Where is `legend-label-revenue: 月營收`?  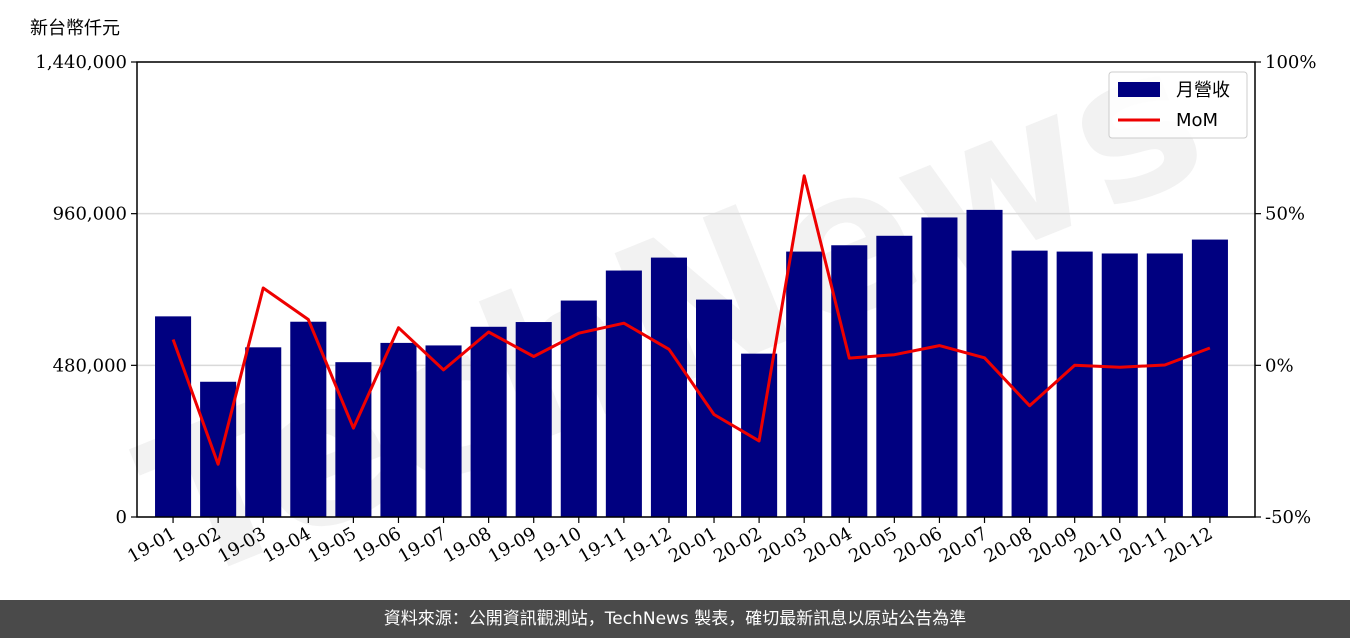
legend-label-revenue: 月營收 is located at coordinates (1203, 90).